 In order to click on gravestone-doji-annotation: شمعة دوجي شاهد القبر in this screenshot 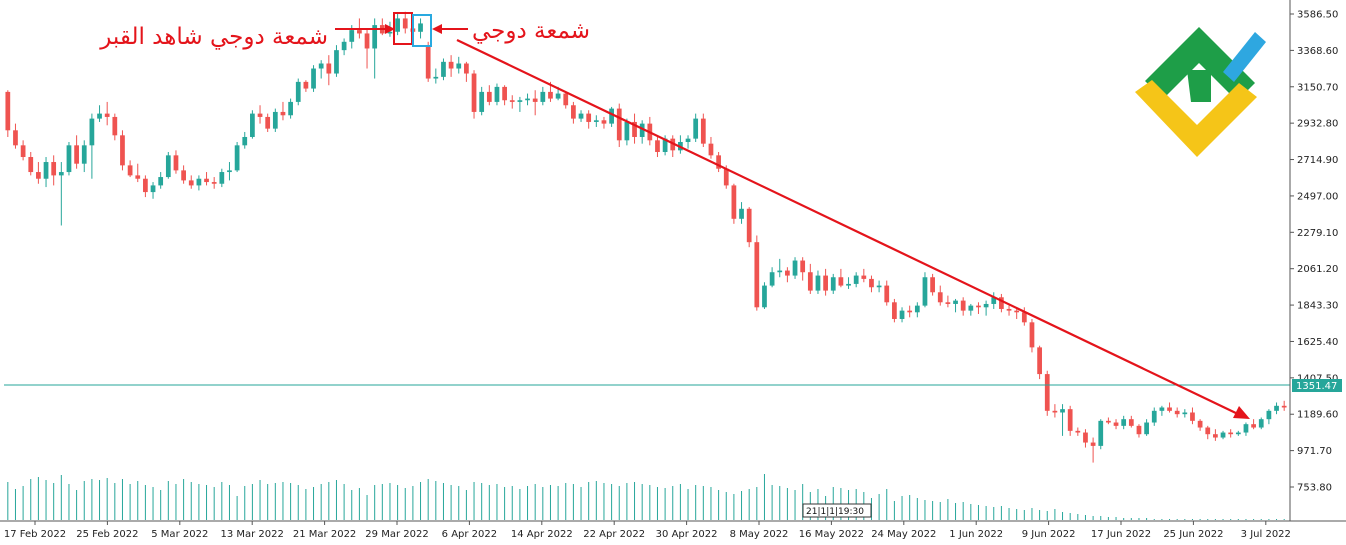, I will do `click(213, 37)`.